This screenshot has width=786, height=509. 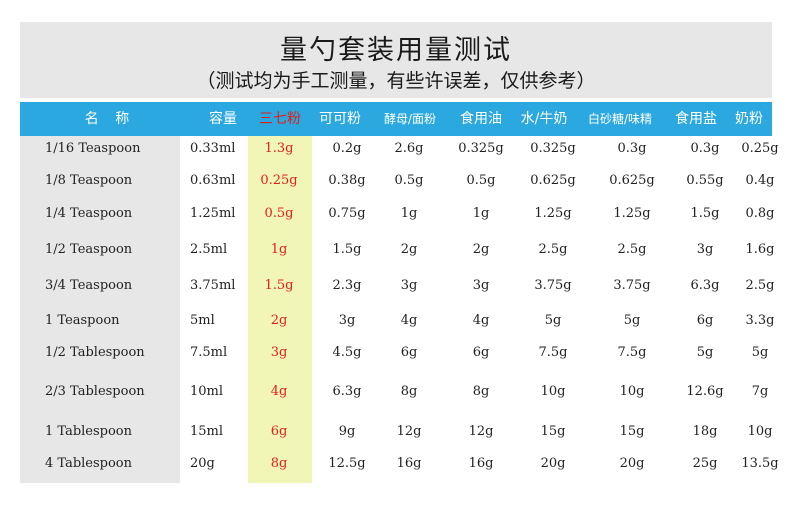 What do you see at coordinates (705, 285) in the screenshot?
I see `table-cell: 6.3g` at bounding box center [705, 285].